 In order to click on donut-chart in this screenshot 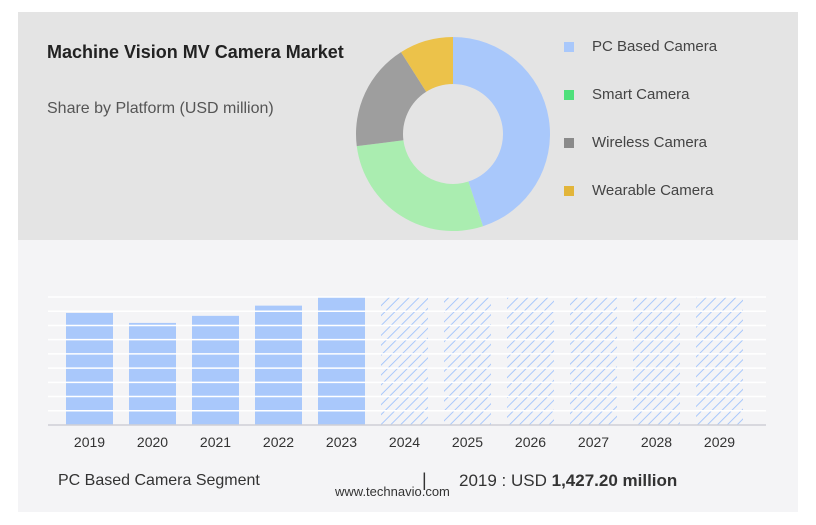, I will do `click(453, 134)`.